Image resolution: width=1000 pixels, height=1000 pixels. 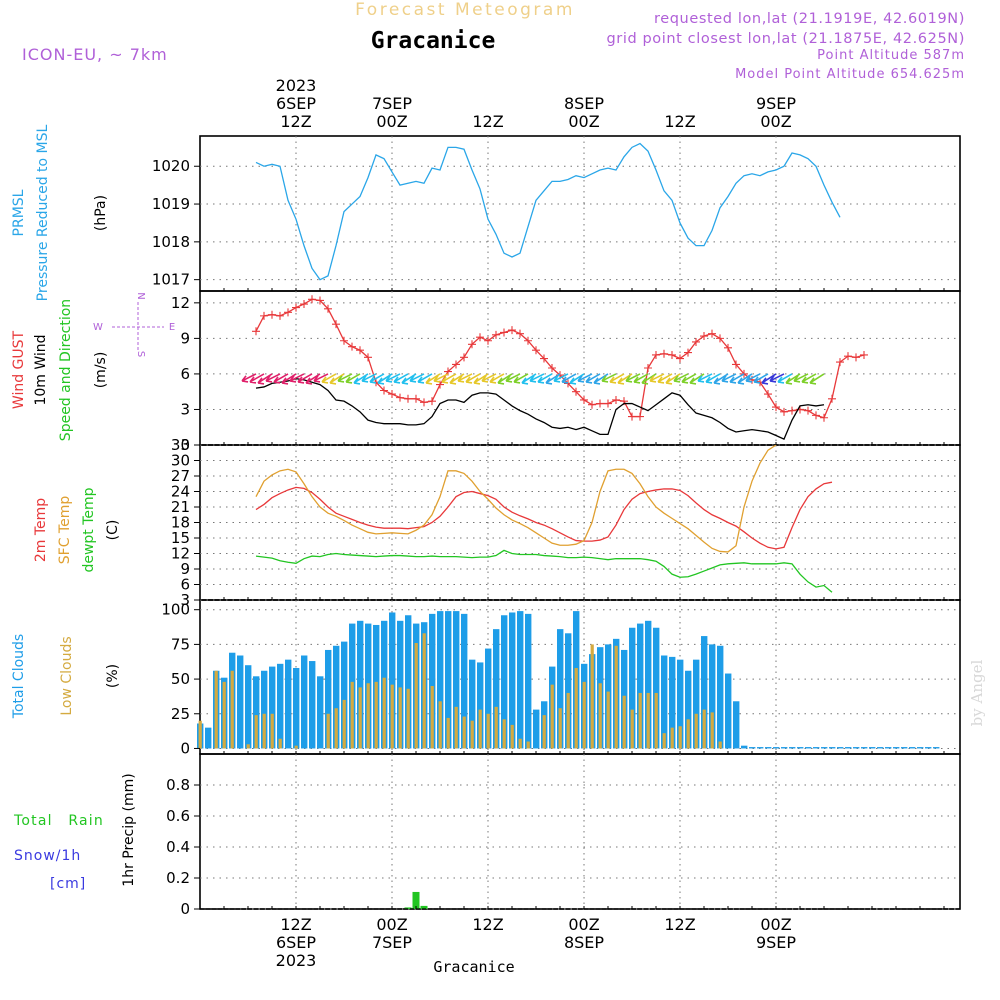 What do you see at coordinates (178, 878) in the screenshot?
I see `ytick-4-1: 0.2` at bounding box center [178, 878].